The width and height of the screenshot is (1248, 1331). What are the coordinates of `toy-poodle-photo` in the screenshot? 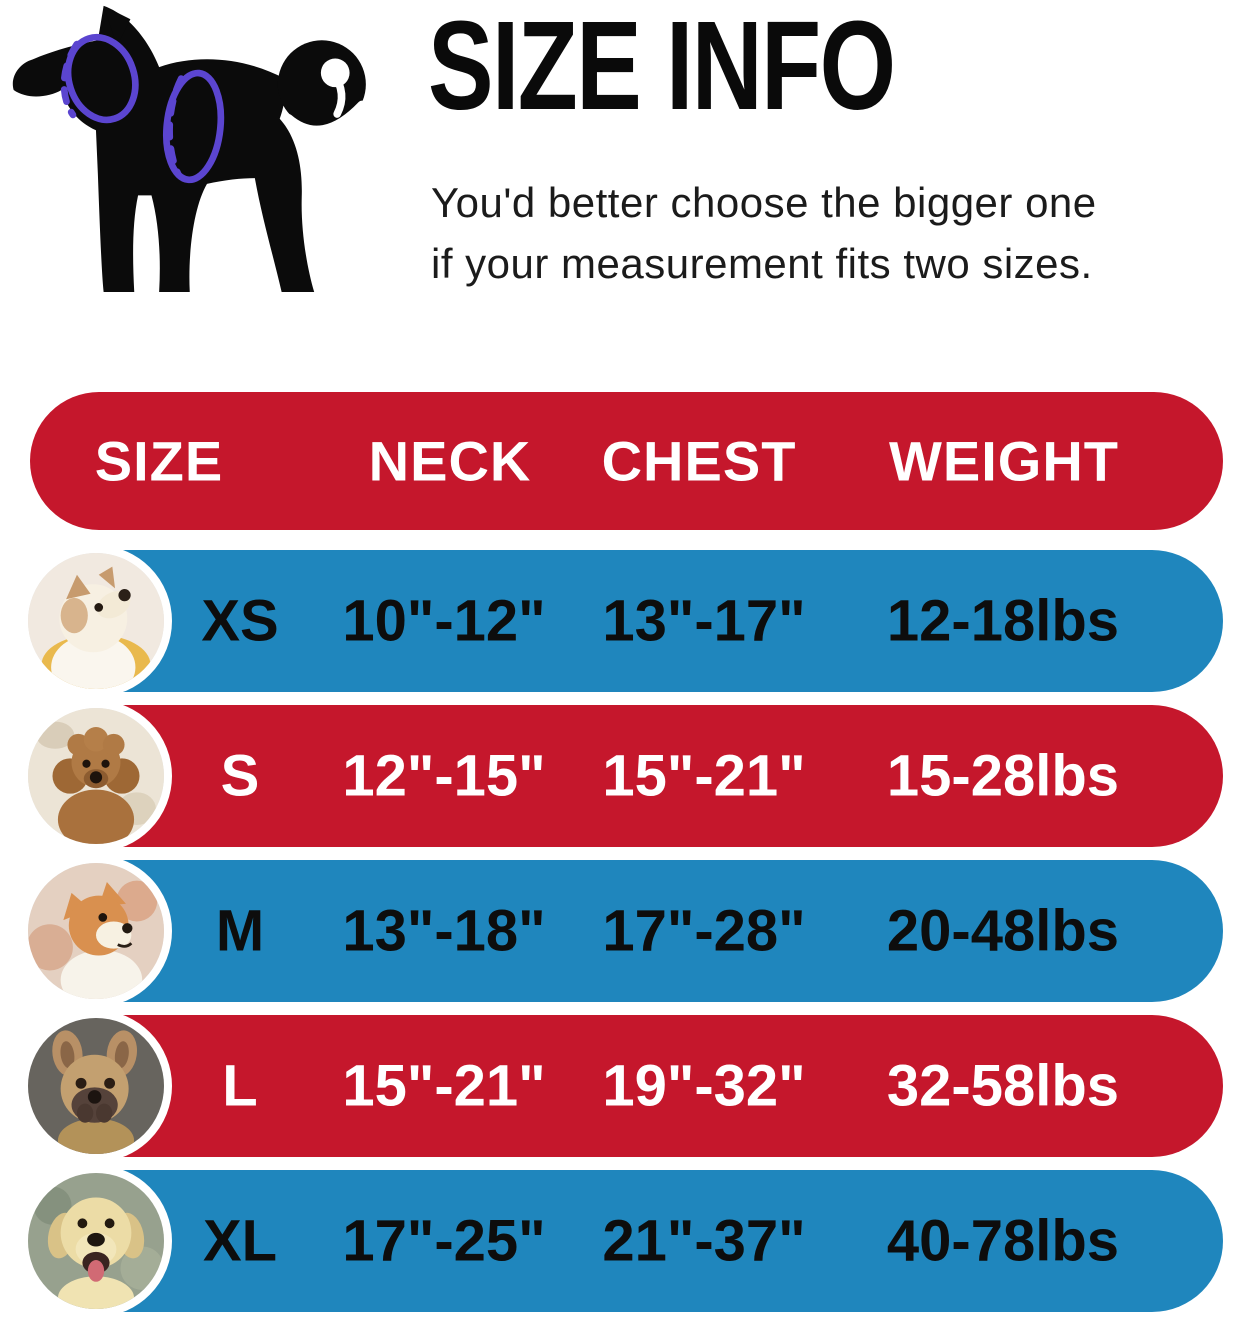 It's located at (96, 776).